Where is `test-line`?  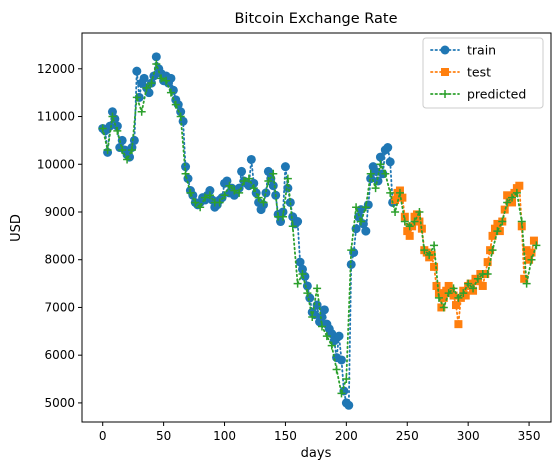 test-line is located at coordinates (464, 254).